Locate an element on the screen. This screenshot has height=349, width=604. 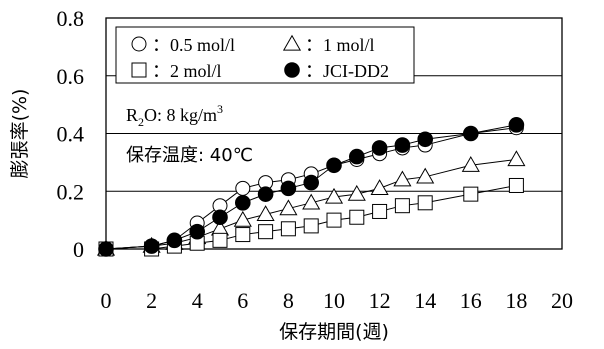
y-tick-label: 0.4 is located at coordinates (71, 134).